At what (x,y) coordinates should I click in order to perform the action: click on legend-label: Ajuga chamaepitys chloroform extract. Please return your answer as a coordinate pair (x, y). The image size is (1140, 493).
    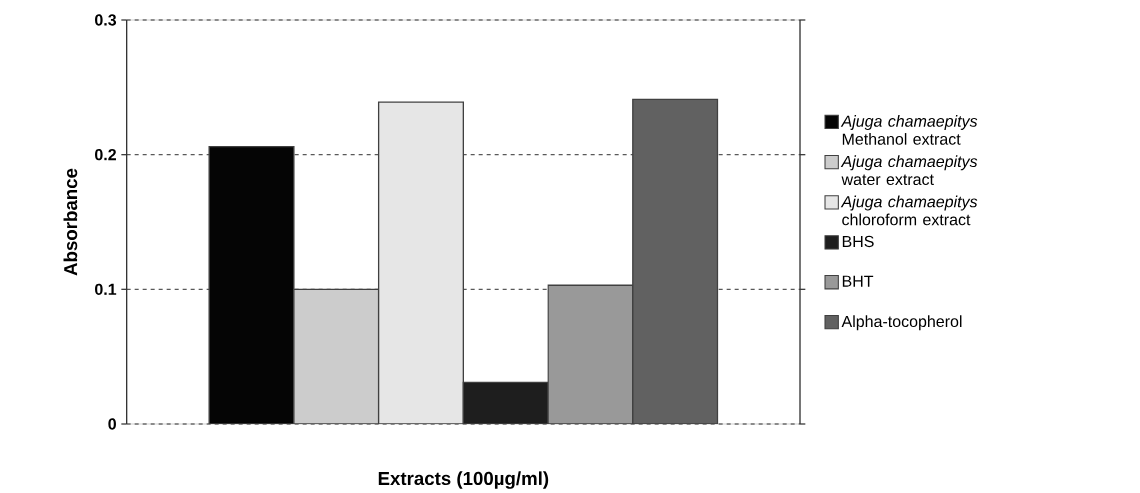
    Looking at the image, I should click on (909, 210).